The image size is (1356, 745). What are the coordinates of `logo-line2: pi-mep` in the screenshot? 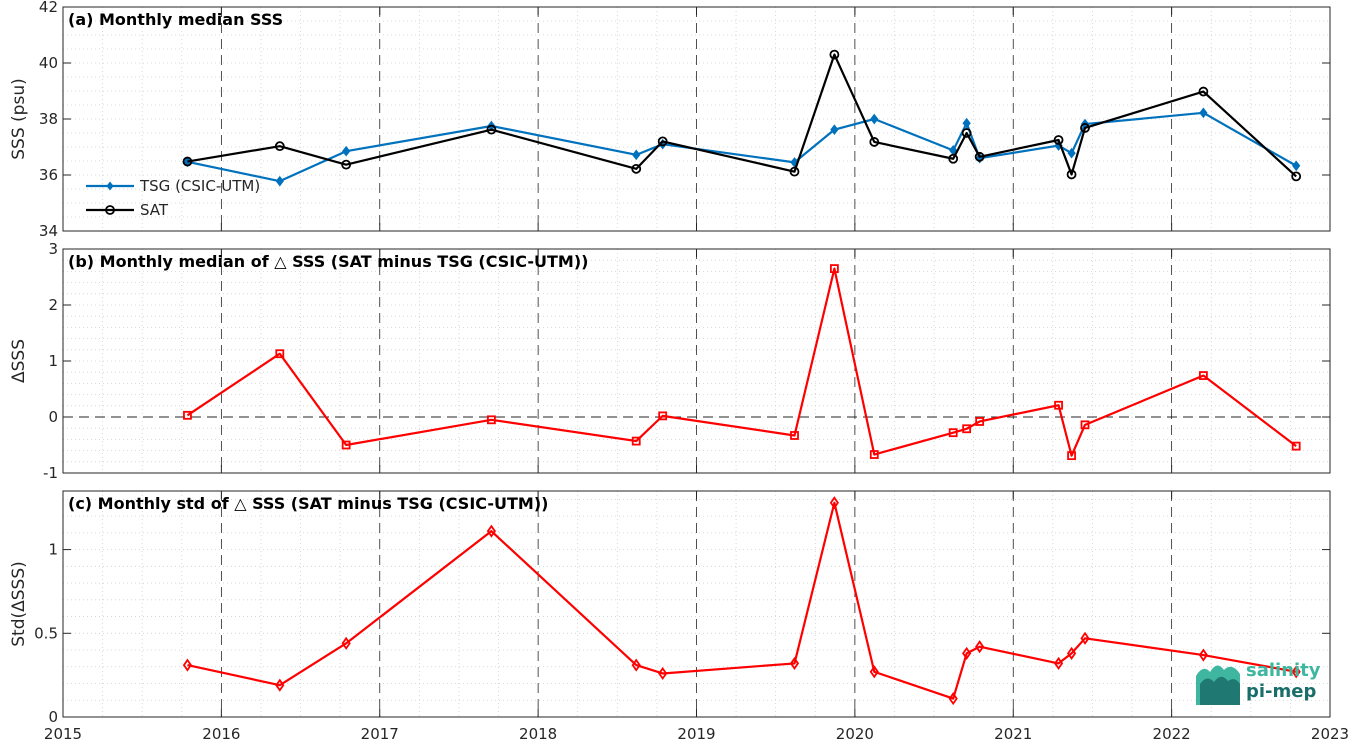 It's located at (1281, 691).